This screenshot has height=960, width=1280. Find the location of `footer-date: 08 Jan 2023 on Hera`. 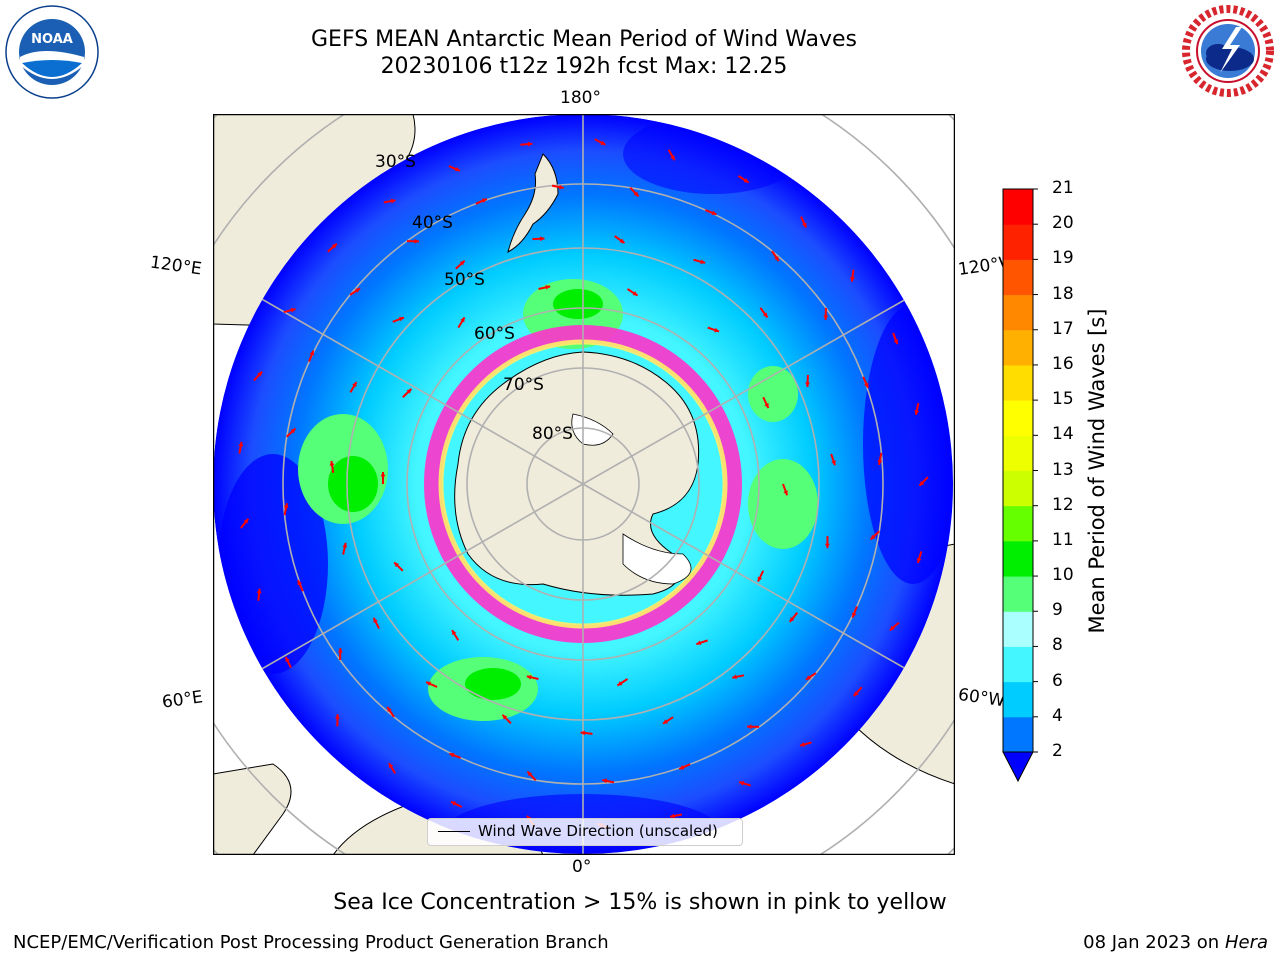

footer-date: 08 Jan 2023 on Hera is located at coordinates (1175, 942).